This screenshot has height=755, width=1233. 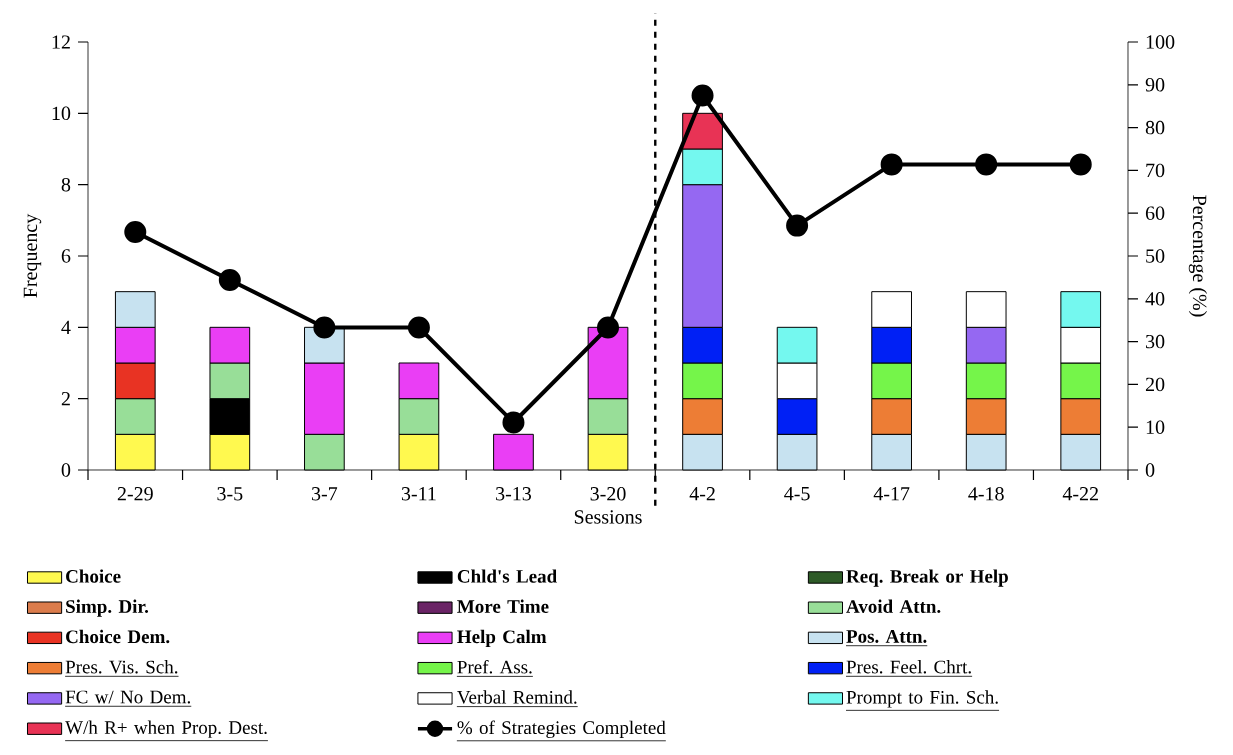 What do you see at coordinates (893, 606) in the screenshot?
I see `legend-label: Avoid Attn.` at bounding box center [893, 606].